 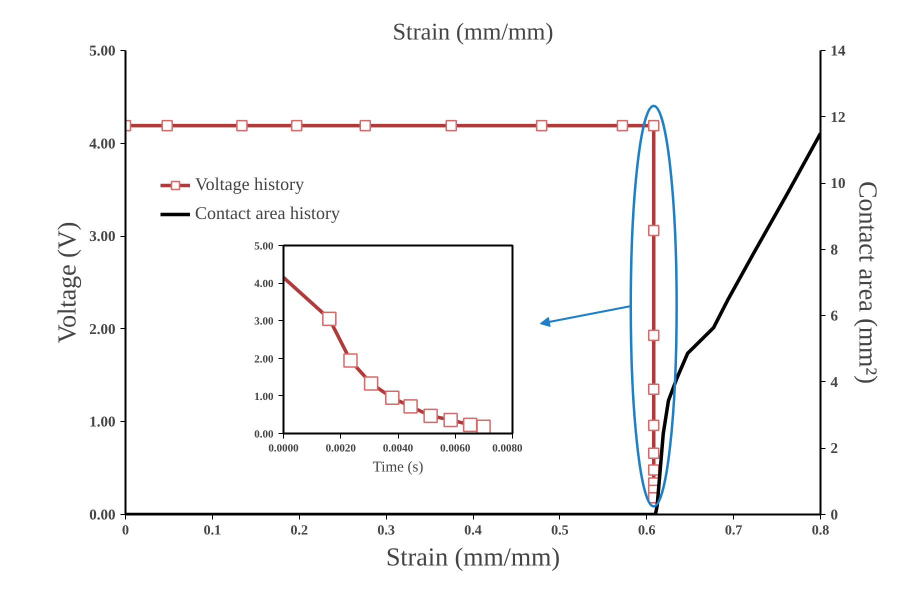 What do you see at coordinates (341, 448) in the screenshot?
I see `x-tick-label: 0.0020` at bounding box center [341, 448].